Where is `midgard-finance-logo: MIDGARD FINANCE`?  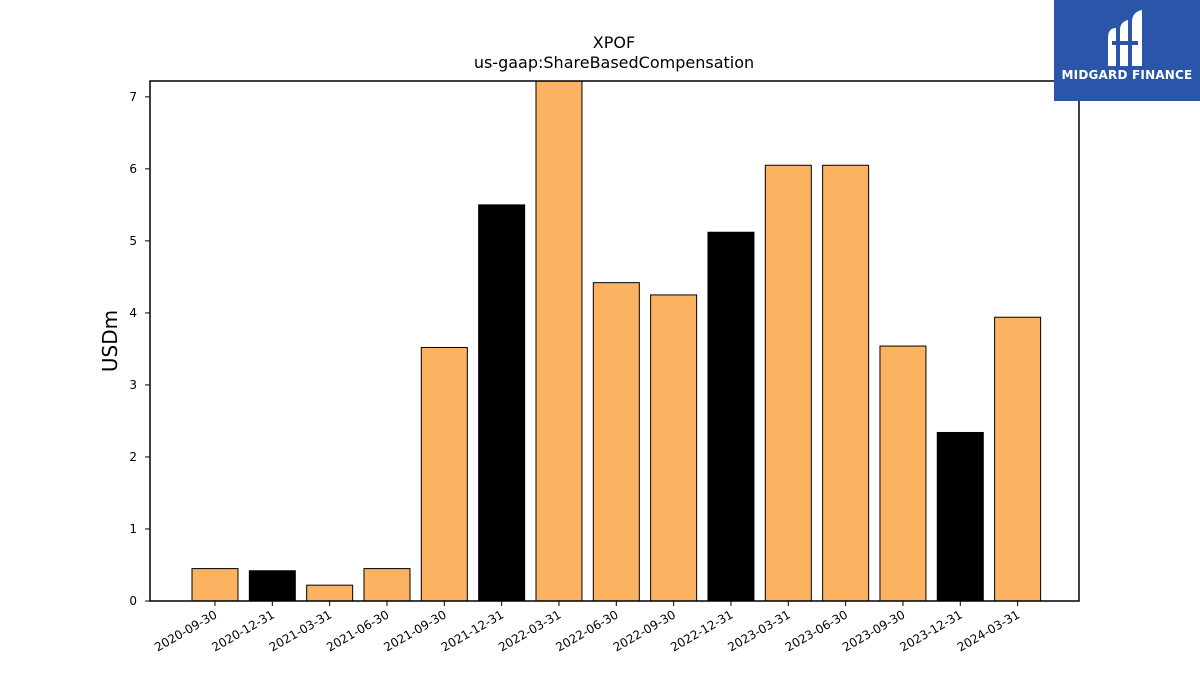 midgard-finance-logo: MIDGARD FINANCE is located at coordinates (1127, 50).